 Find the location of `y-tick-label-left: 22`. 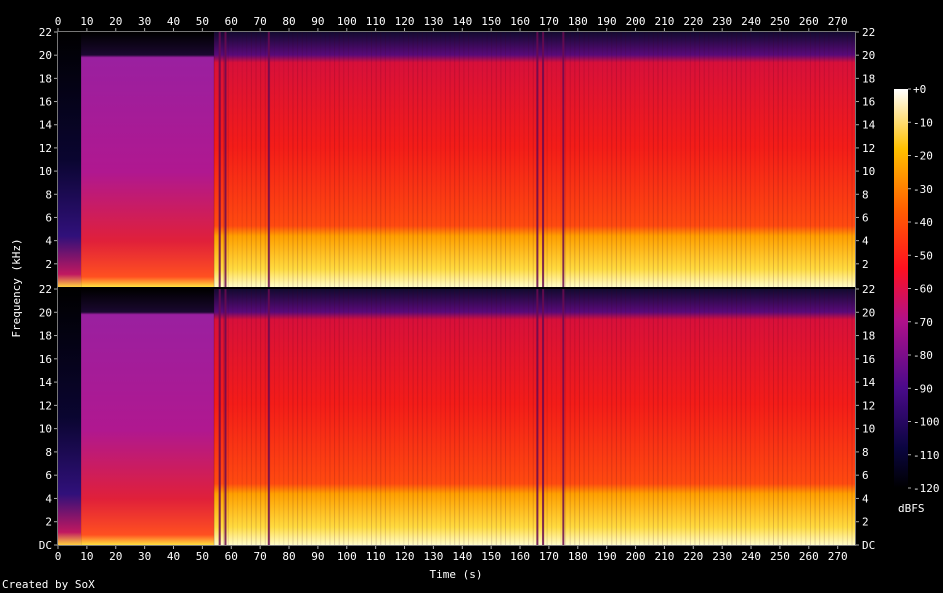

y-tick-label-left: 22 is located at coordinates (45, 289).